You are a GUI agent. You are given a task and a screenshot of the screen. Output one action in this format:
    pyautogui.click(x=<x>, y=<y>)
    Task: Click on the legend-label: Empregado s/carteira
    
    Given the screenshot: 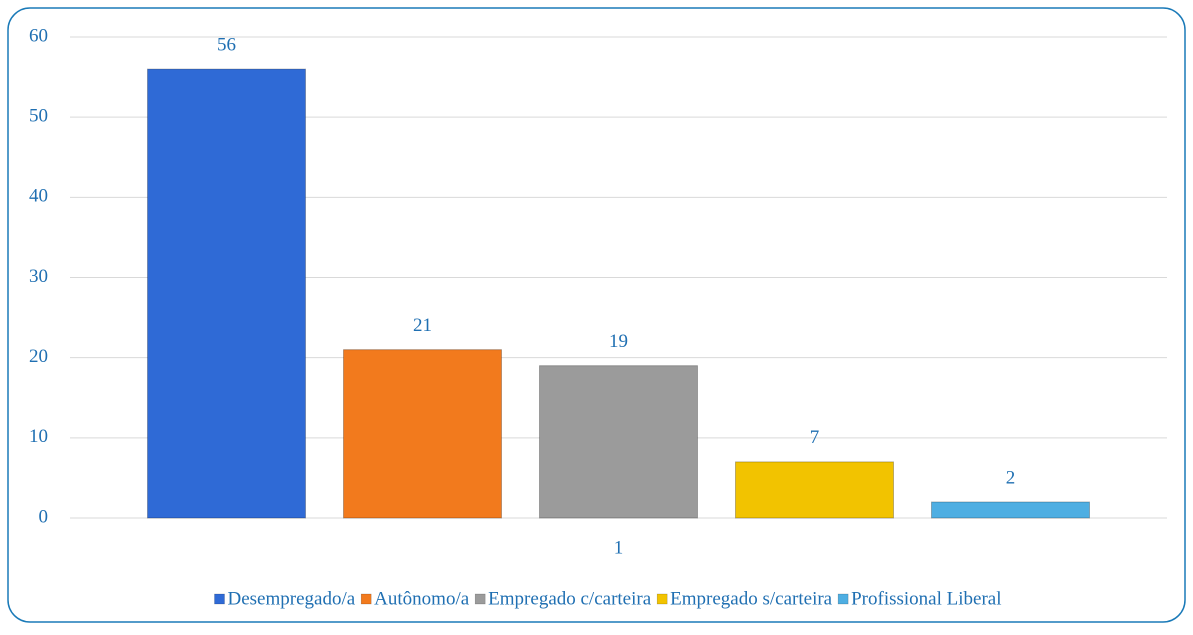 What is the action you would take?
    pyautogui.click(x=751, y=598)
    